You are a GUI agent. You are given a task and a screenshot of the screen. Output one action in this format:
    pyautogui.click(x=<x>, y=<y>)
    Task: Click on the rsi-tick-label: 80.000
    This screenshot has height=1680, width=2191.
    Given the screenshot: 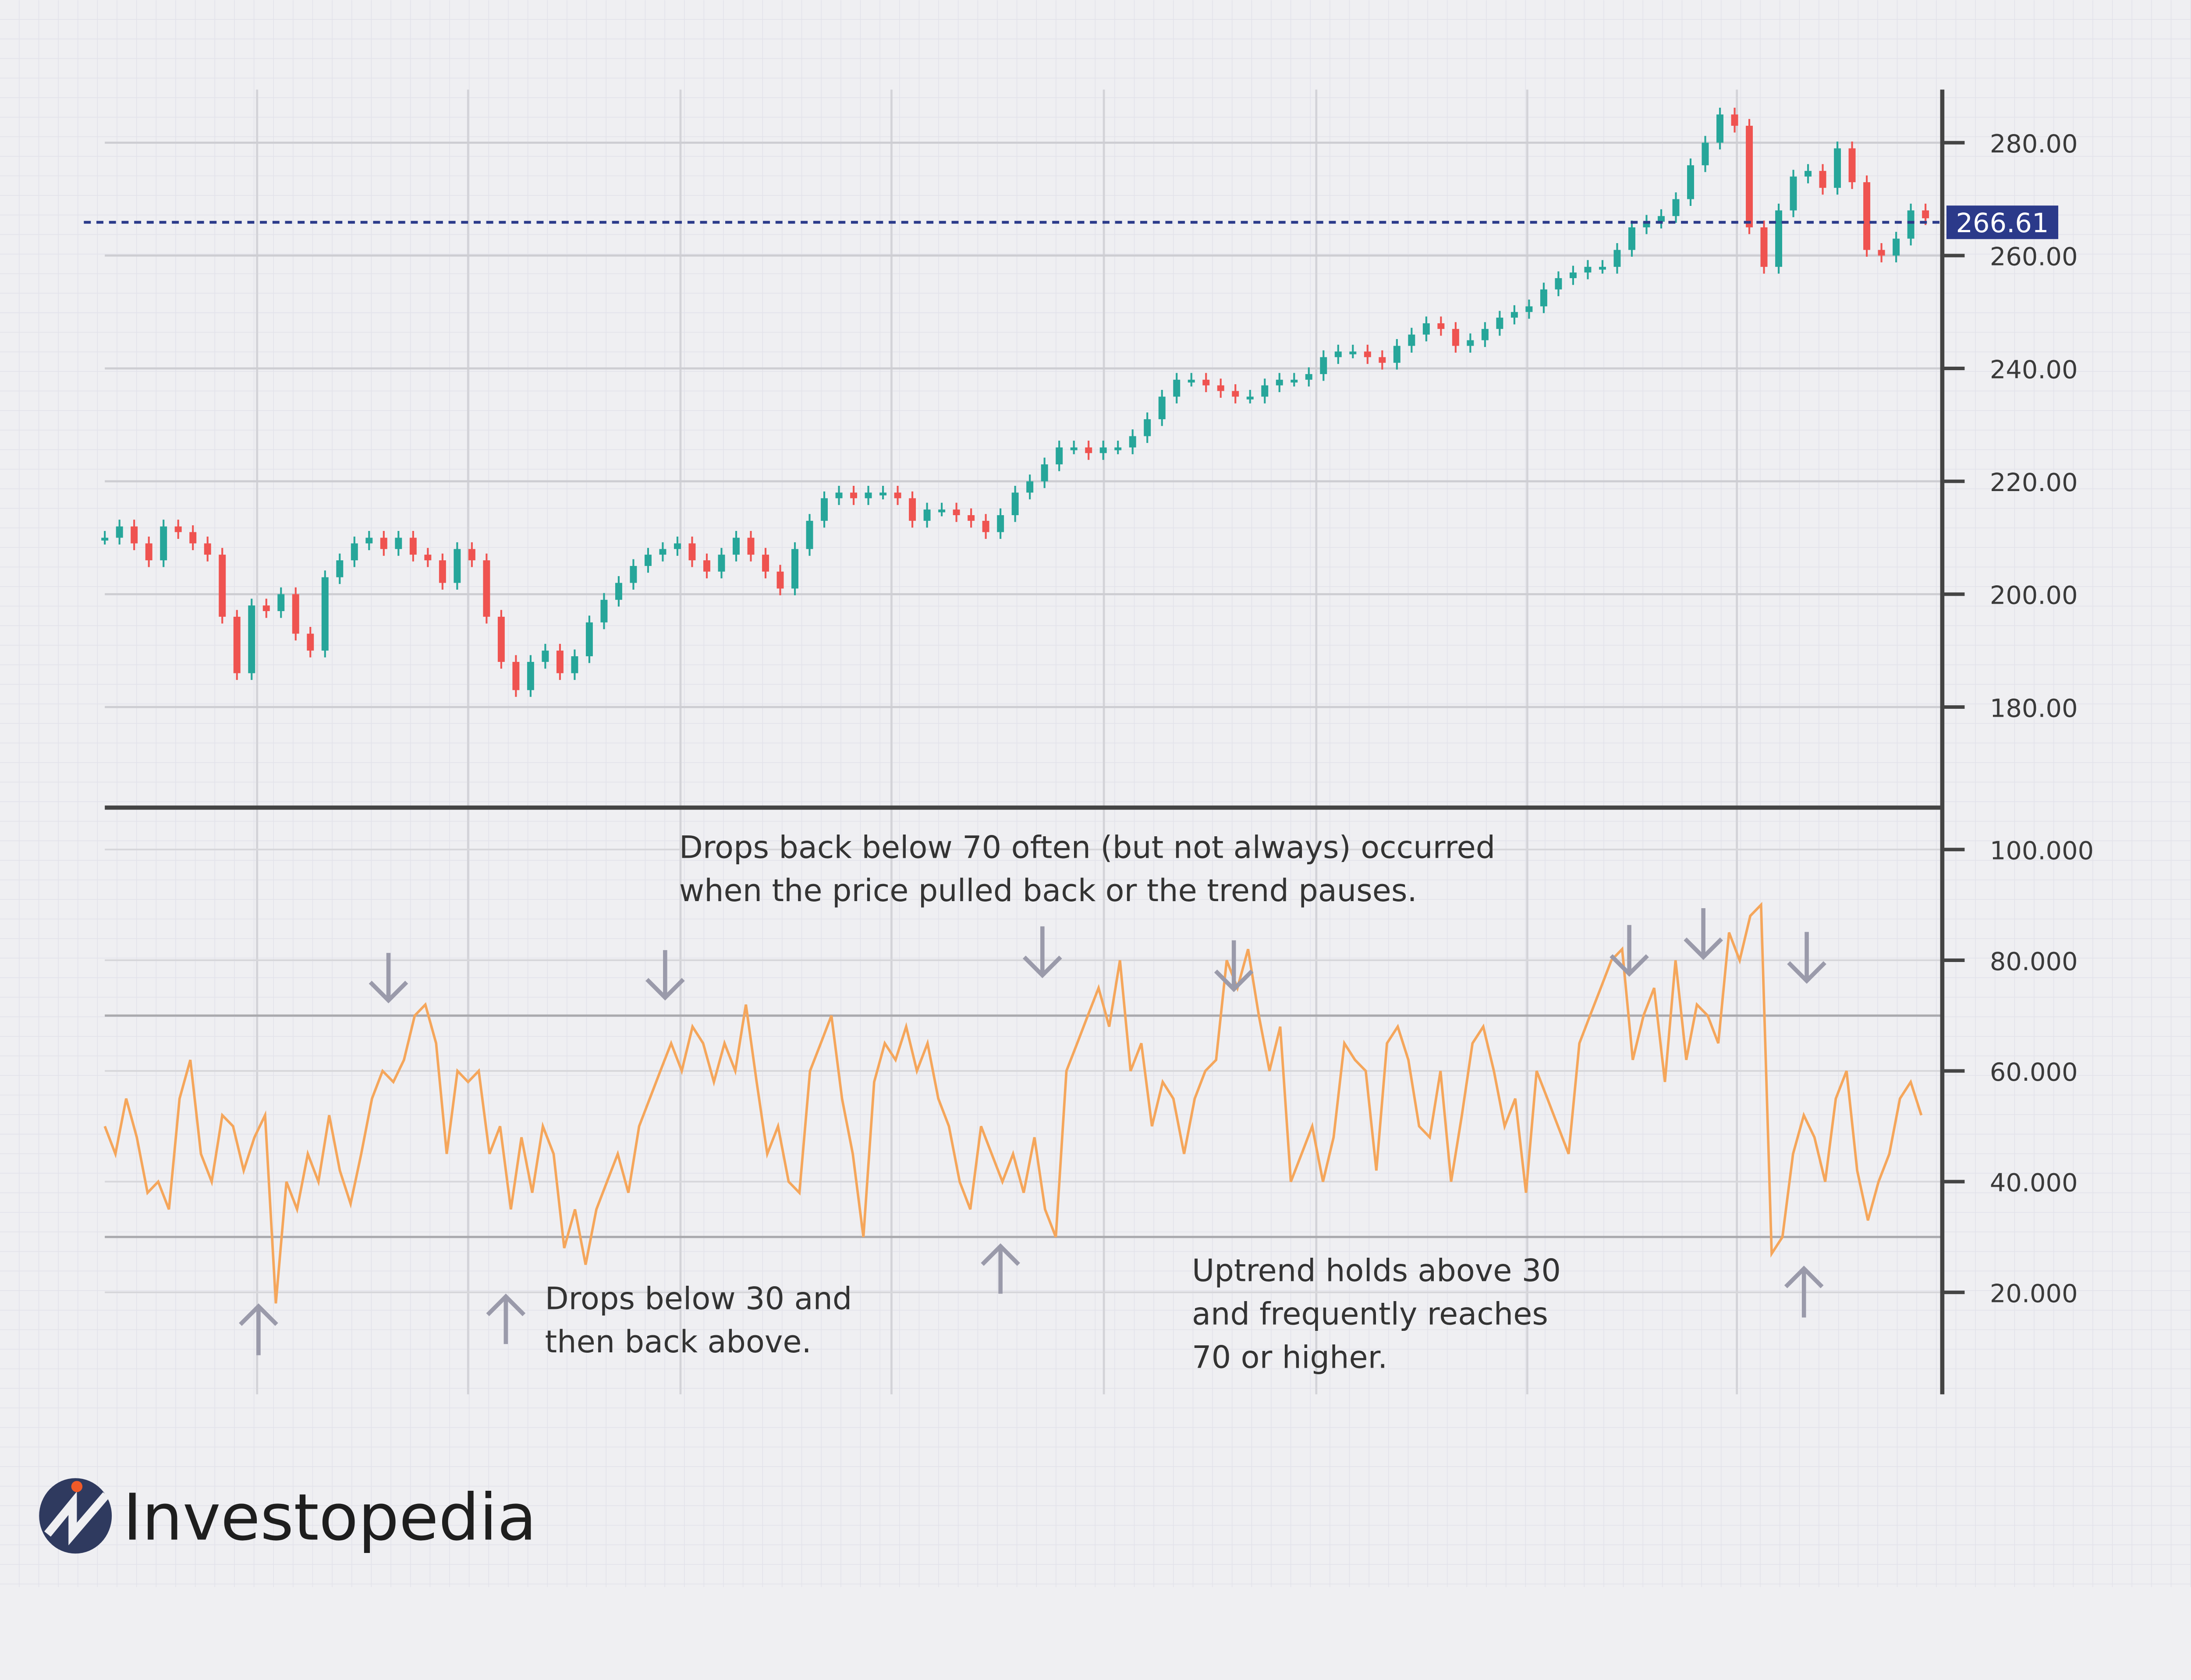 What is the action you would take?
    pyautogui.click(x=2034, y=962)
    